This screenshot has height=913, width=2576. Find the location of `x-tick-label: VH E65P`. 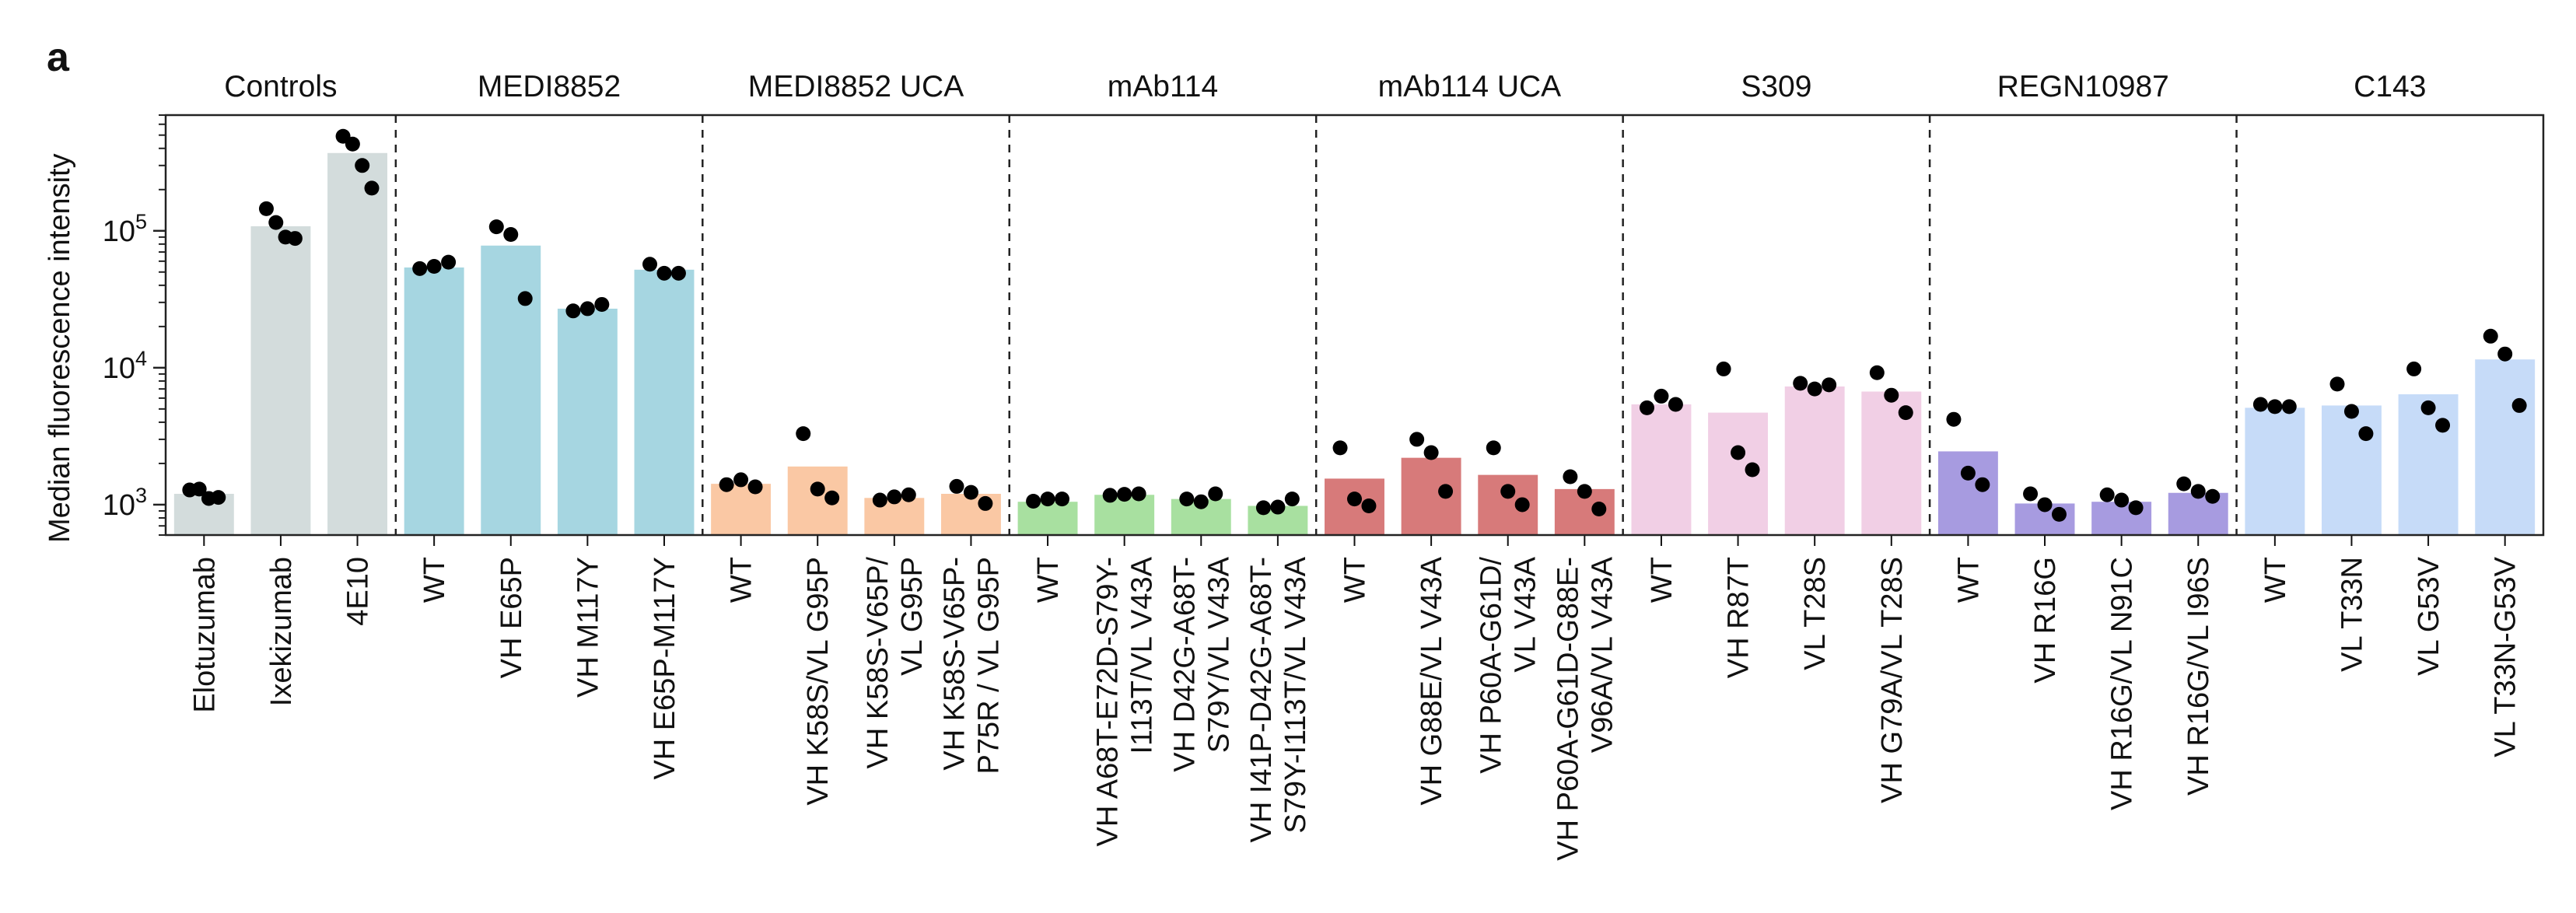

x-tick-label: VH E65P is located at coordinates (512, 617).